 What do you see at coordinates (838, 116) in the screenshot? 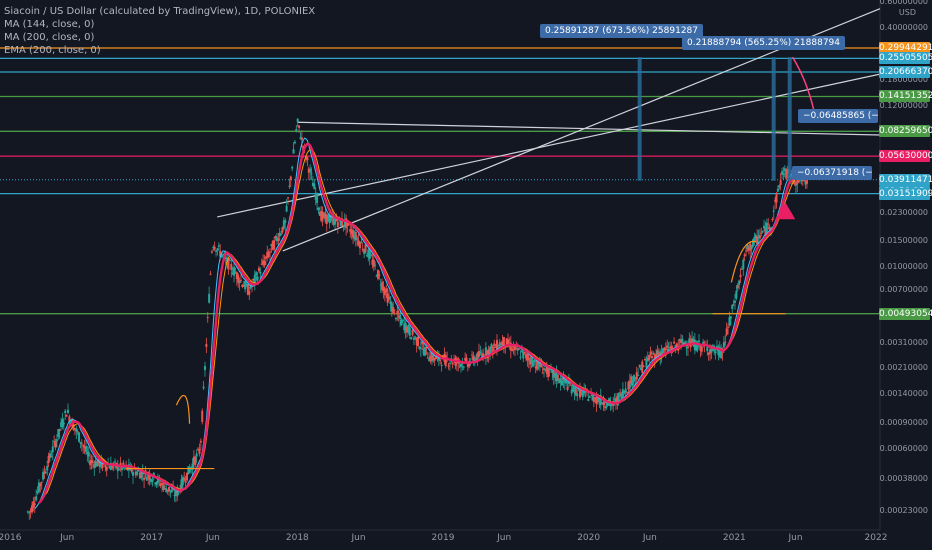
I see `measurement-callout: −0.06485865 (−31.` at bounding box center [838, 116].